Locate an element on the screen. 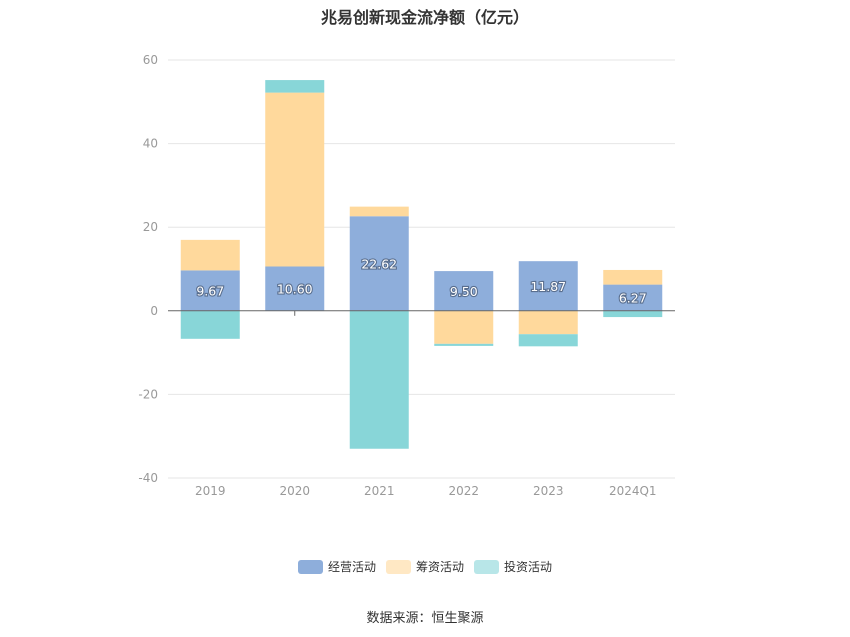 This screenshot has width=850, height=637. x-tick-label: 2024Q1 is located at coordinates (633, 491).